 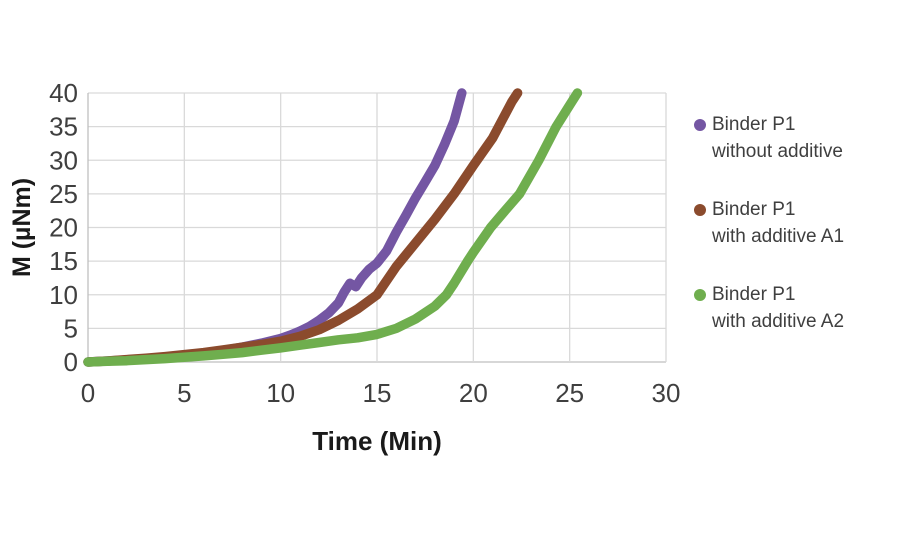 What do you see at coordinates (377, 441) in the screenshot?
I see `x-axis-title: Time (Min)` at bounding box center [377, 441].